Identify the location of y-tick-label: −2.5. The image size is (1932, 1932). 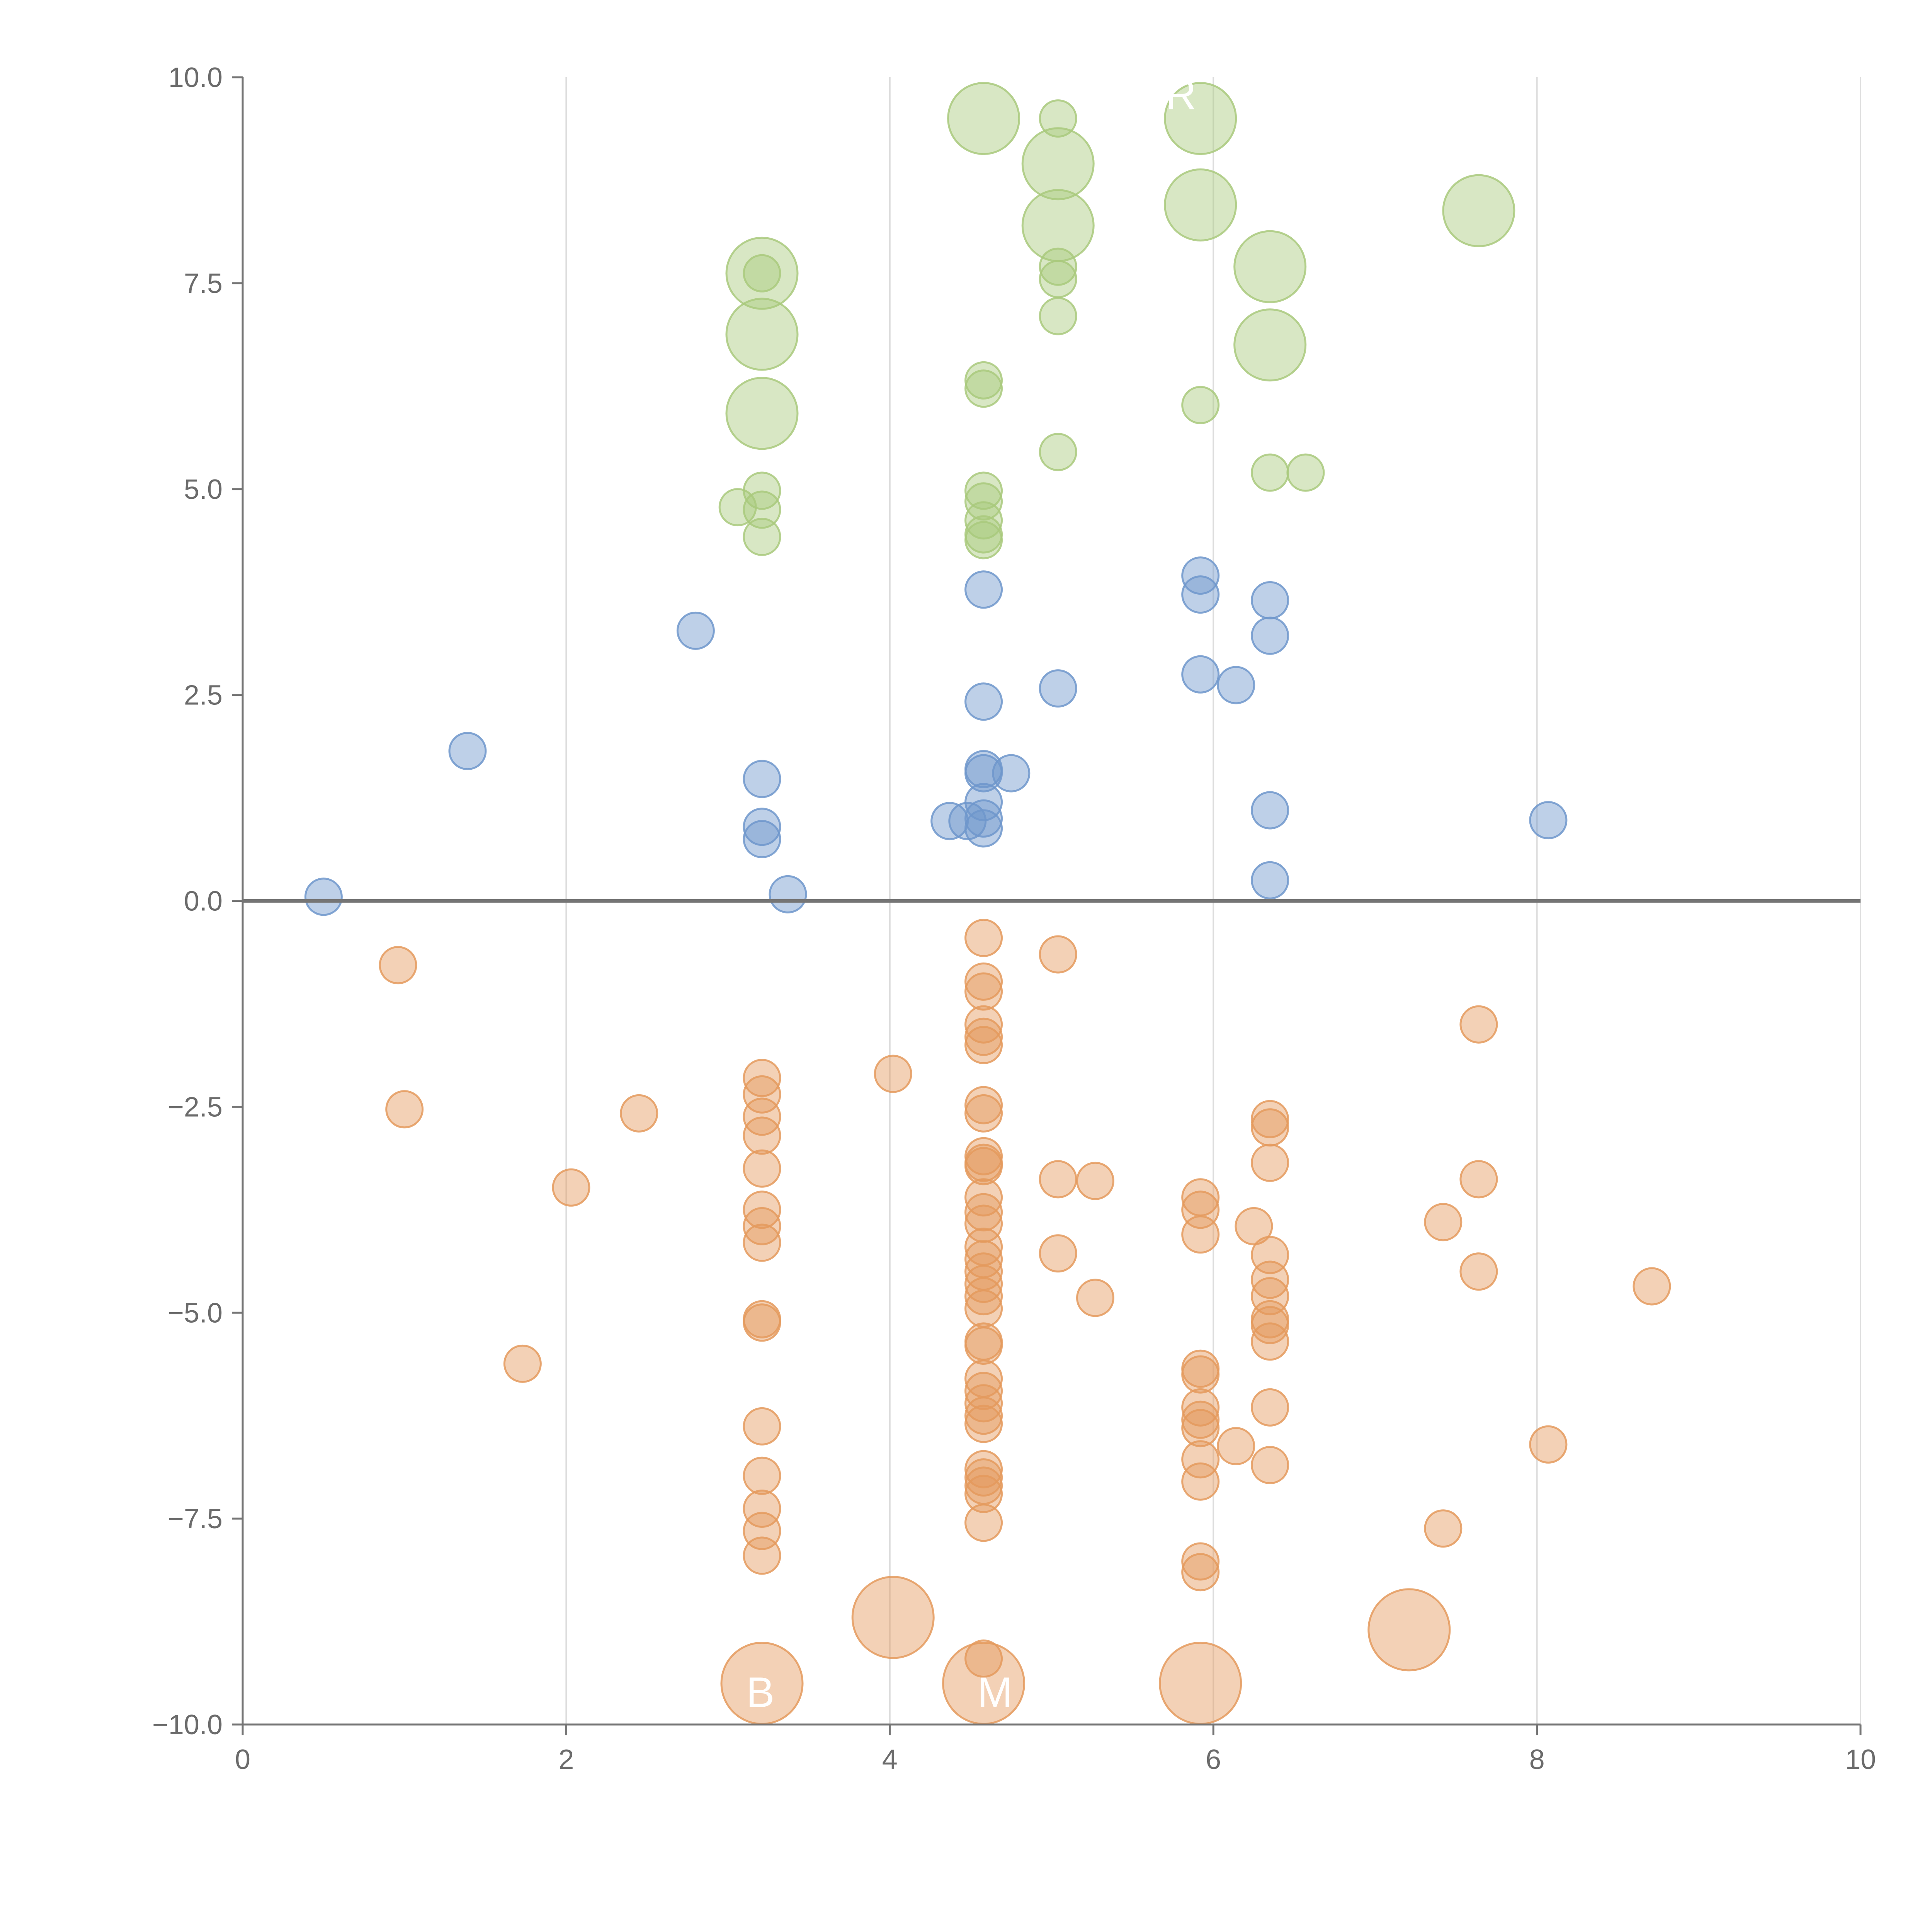
(196, 1107).